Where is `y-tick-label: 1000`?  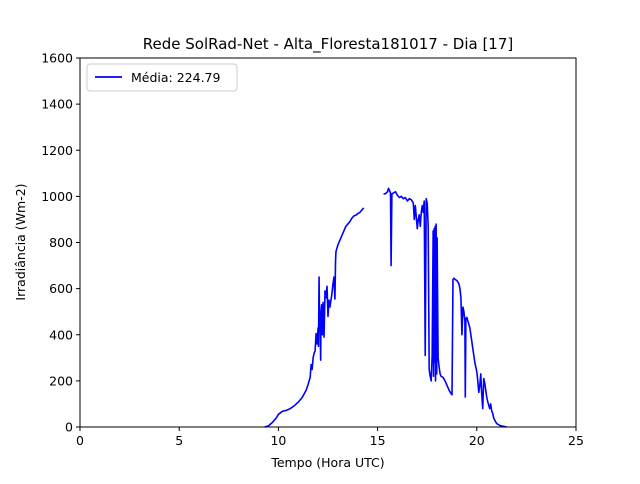 y-tick-label: 1000 is located at coordinates (57, 196).